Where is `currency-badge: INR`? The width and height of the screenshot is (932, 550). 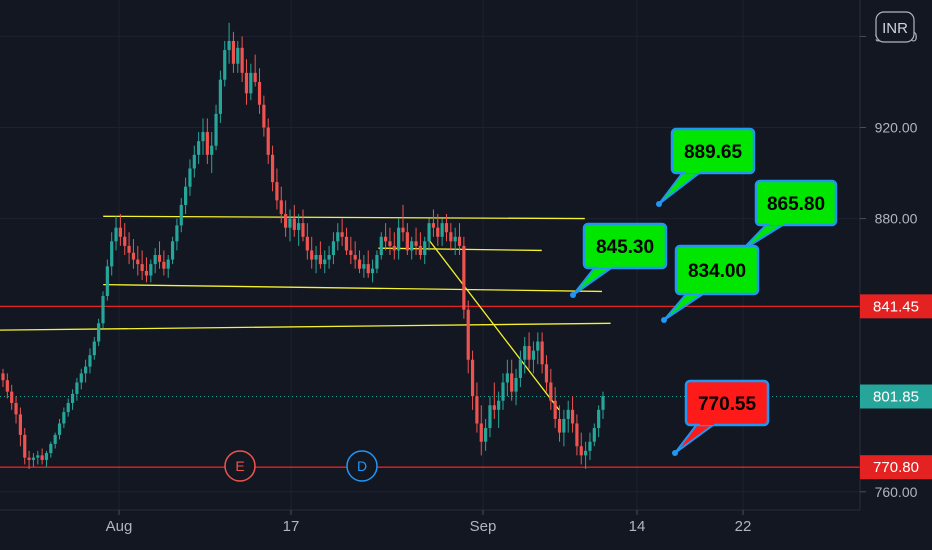 currency-badge: INR is located at coordinates (895, 27).